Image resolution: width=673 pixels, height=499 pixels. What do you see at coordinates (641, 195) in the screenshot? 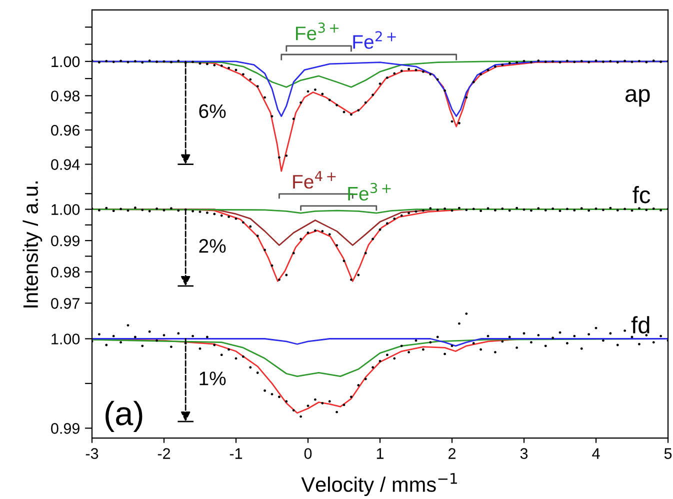
I see `annotation: fc` at bounding box center [641, 195].